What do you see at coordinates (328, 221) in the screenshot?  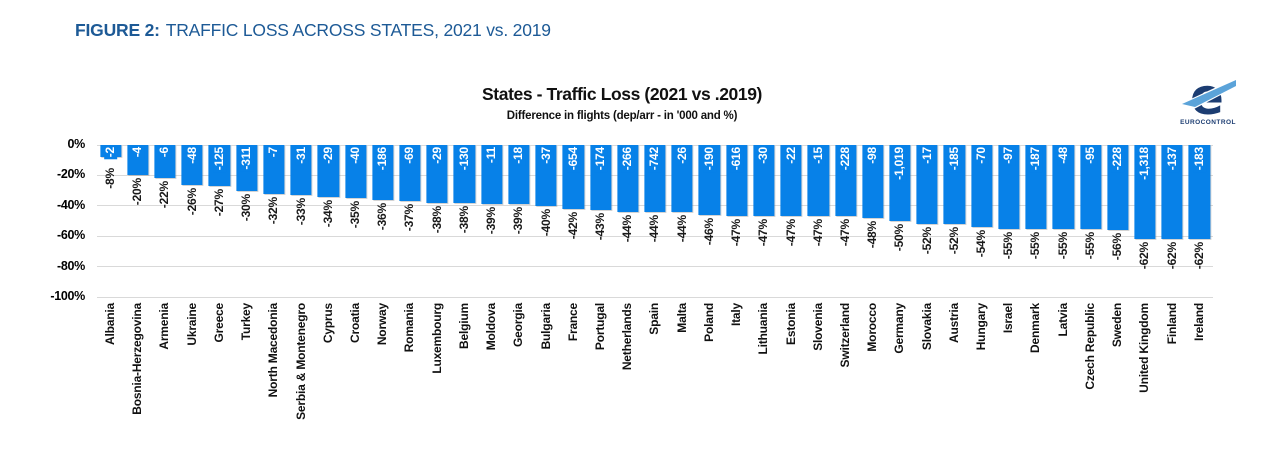 I see `bar-column: -29 -34%` at bounding box center [328, 221].